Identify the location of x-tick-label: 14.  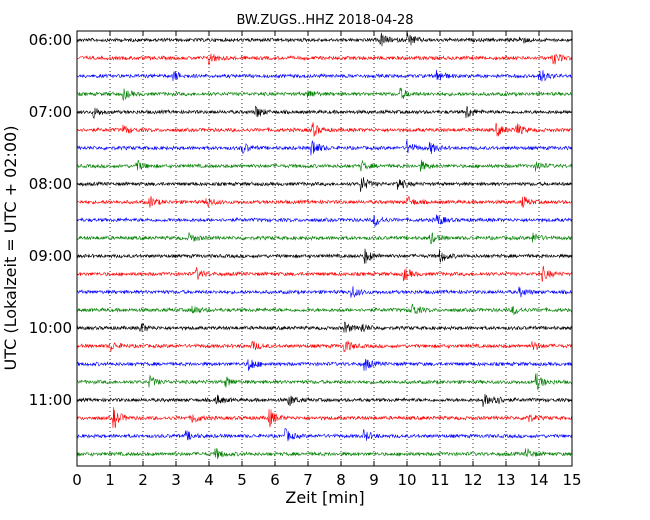
(538, 480).